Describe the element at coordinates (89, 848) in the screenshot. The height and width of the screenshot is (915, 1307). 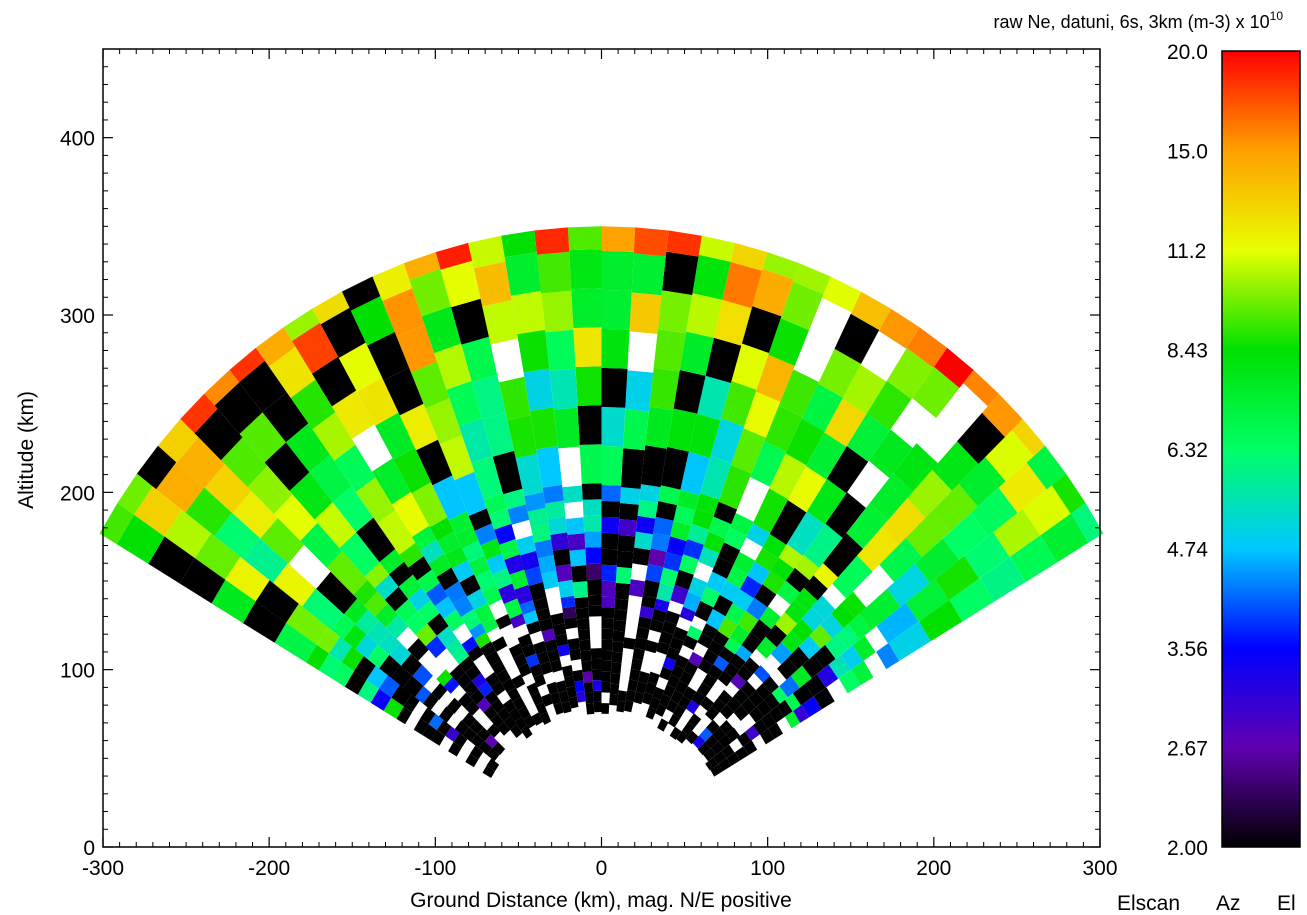
I see `y-tick-label: 0` at that location.